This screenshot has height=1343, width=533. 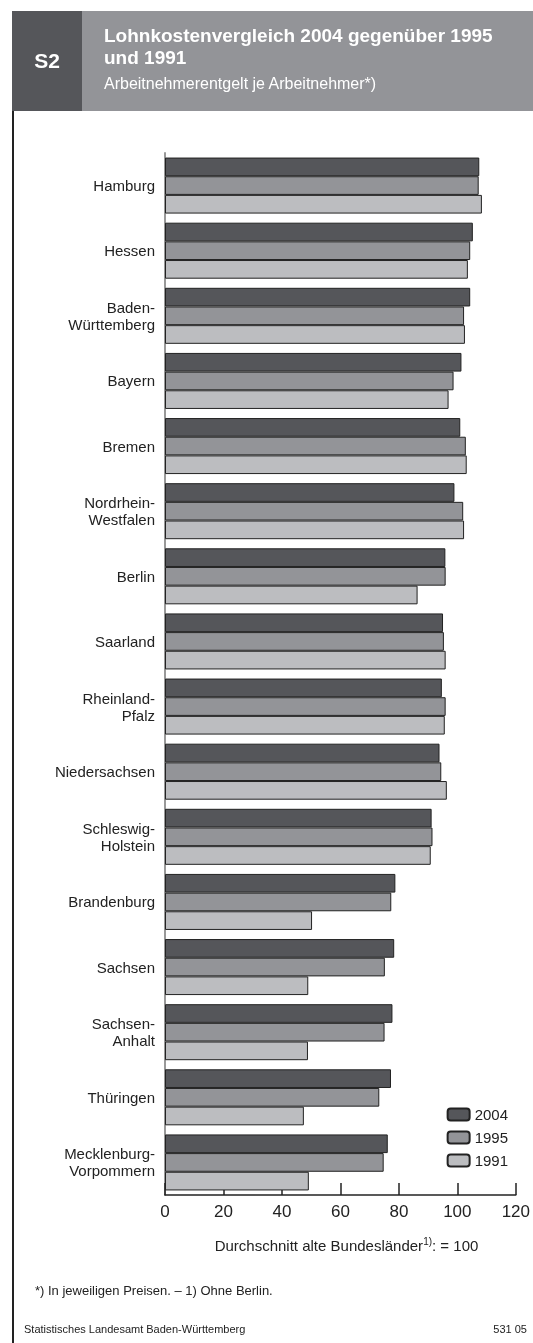 What do you see at coordinates (119, 511) in the screenshot?
I see `y-tick-label: Nordrhein-Westfalen` at bounding box center [119, 511].